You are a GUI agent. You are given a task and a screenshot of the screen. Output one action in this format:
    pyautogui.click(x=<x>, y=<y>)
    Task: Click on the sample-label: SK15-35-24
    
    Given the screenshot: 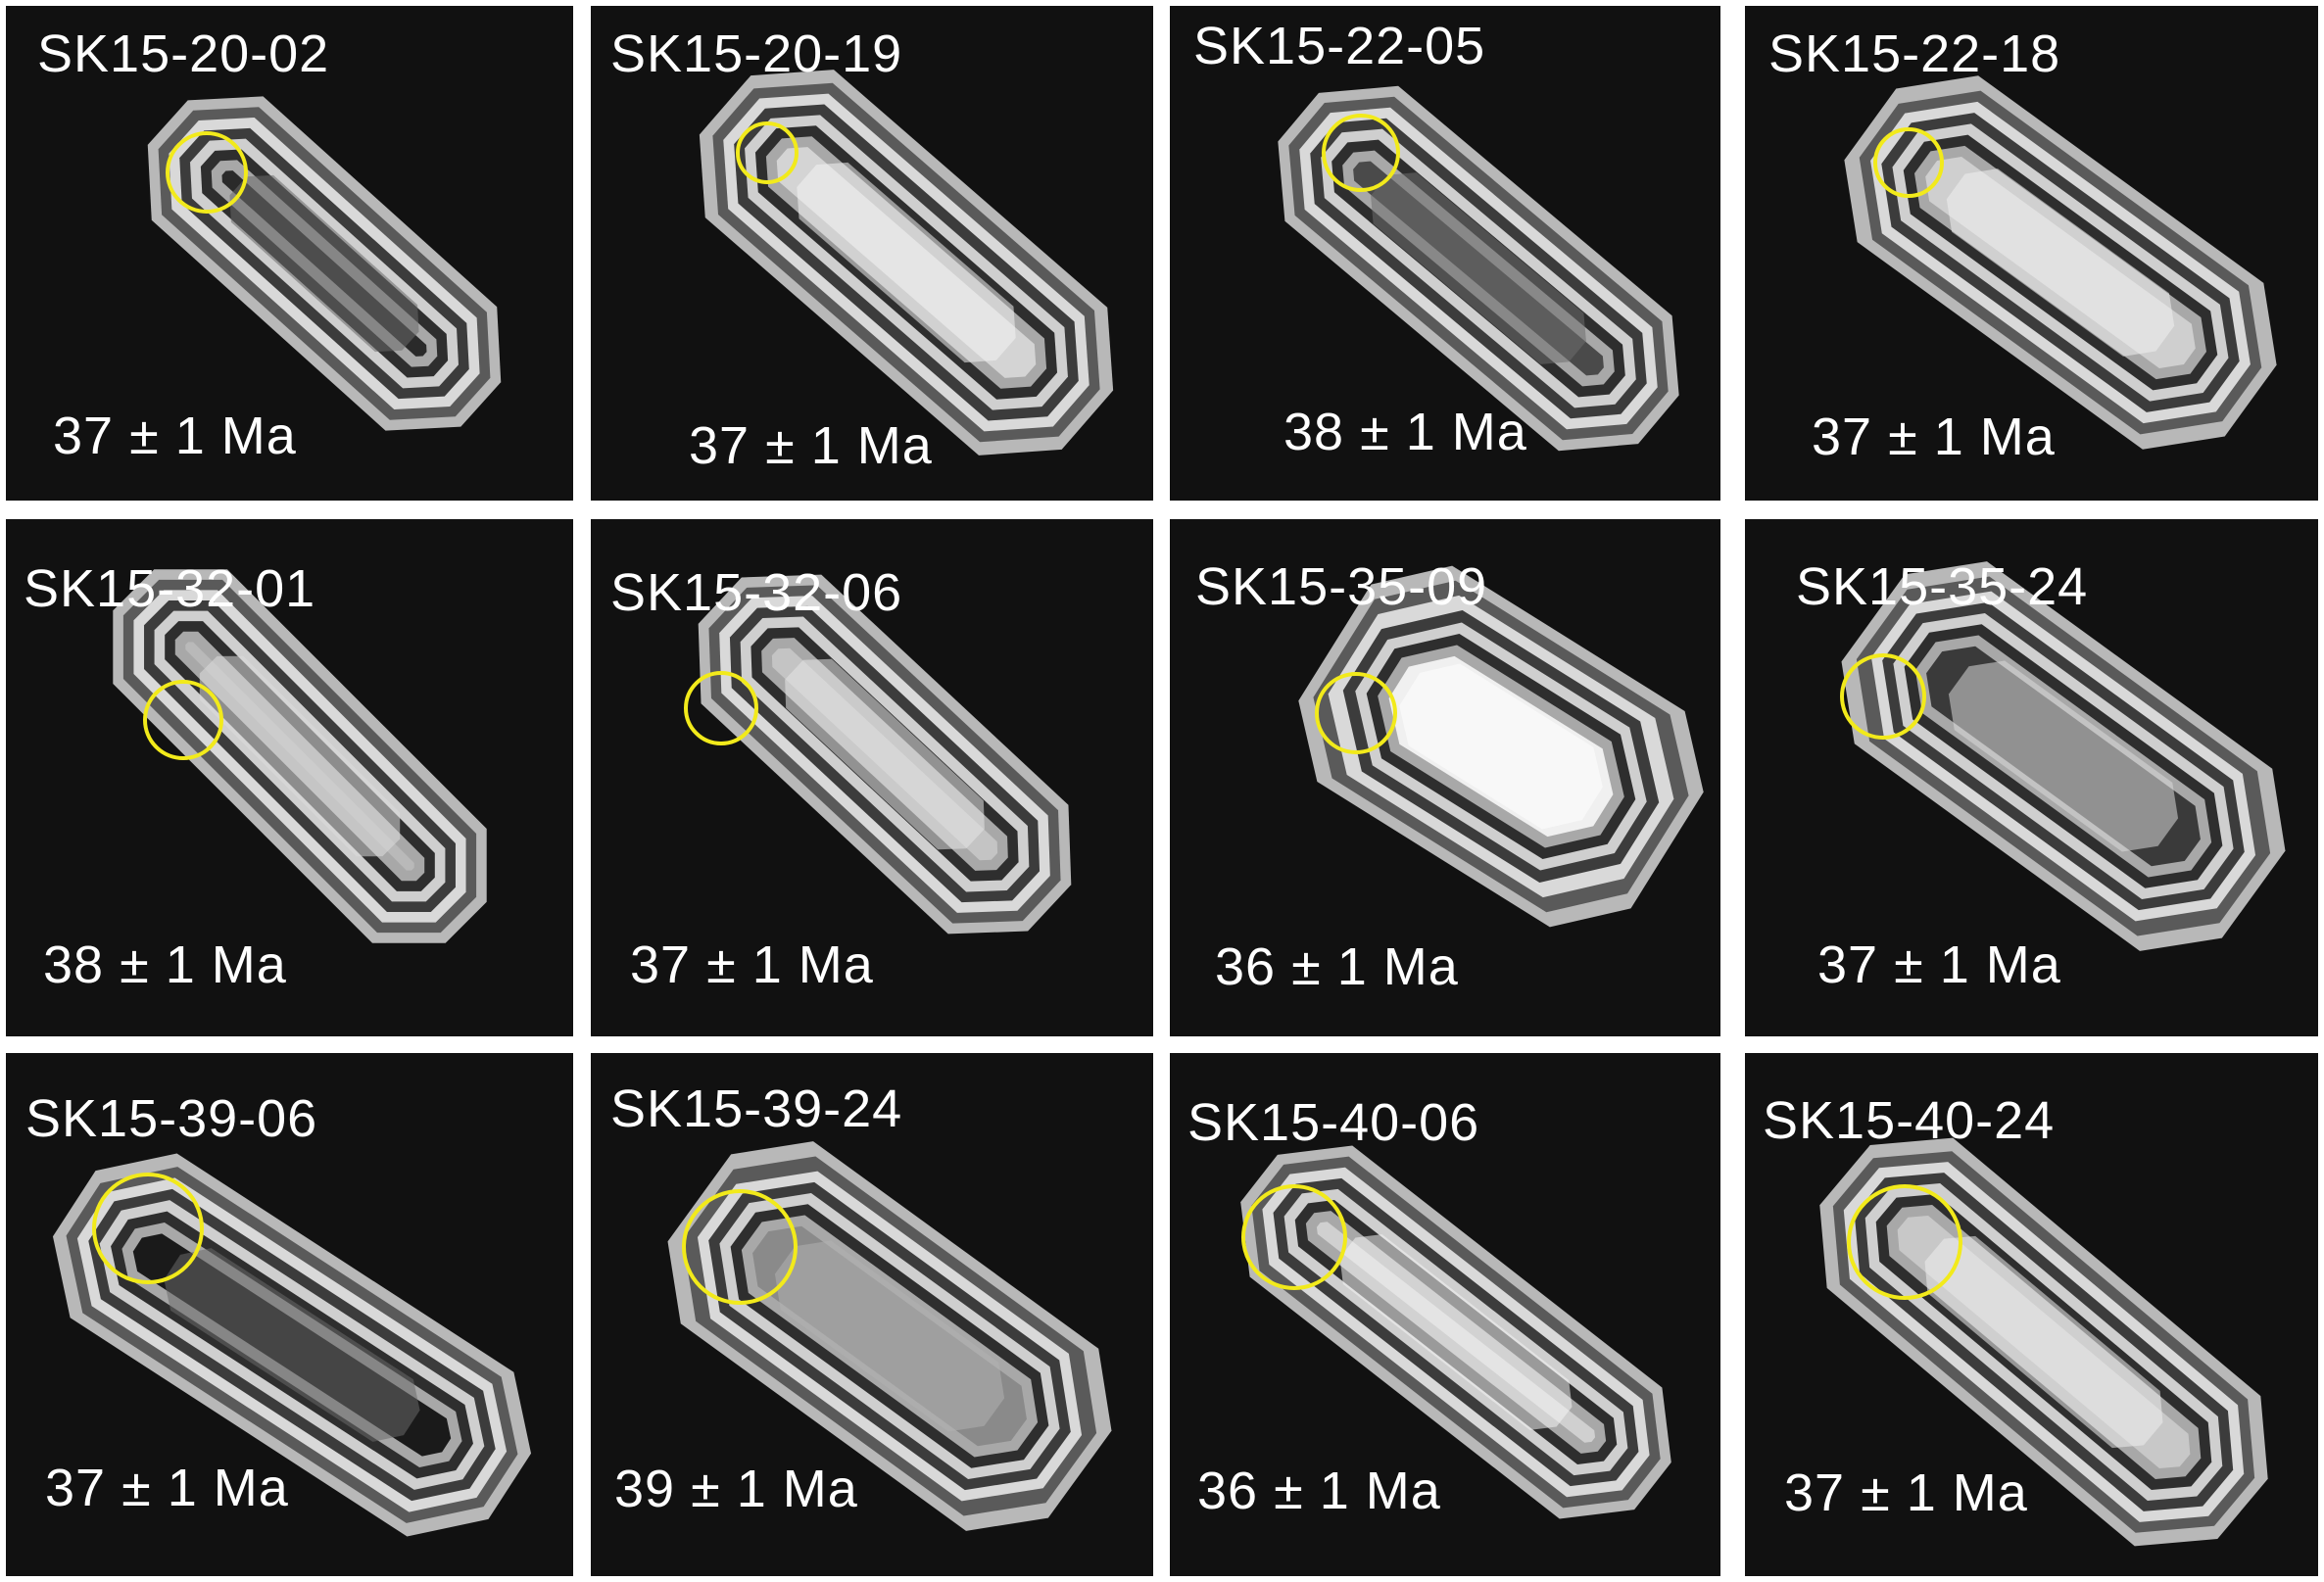 What is the action you would take?
    pyautogui.click(x=1942, y=586)
    